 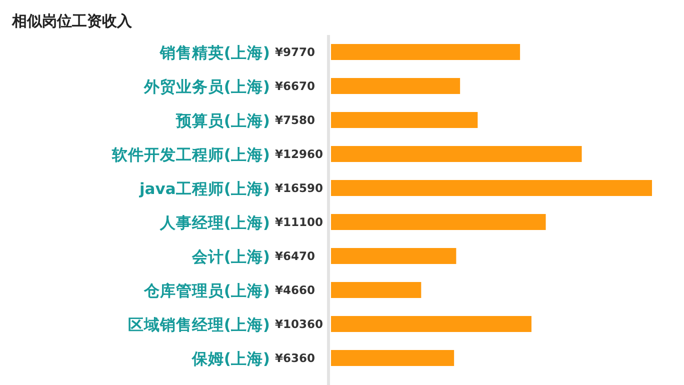 What do you see at coordinates (72, 21) in the screenshot?
I see `title: 相似岗位工资收入` at bounding box center [72, 21].